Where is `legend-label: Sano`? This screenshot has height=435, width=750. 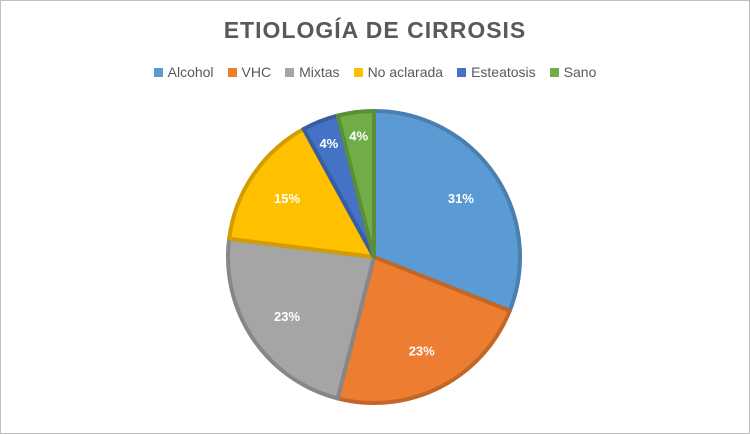
legend-label: Sano is located at coordinates (580, 72).